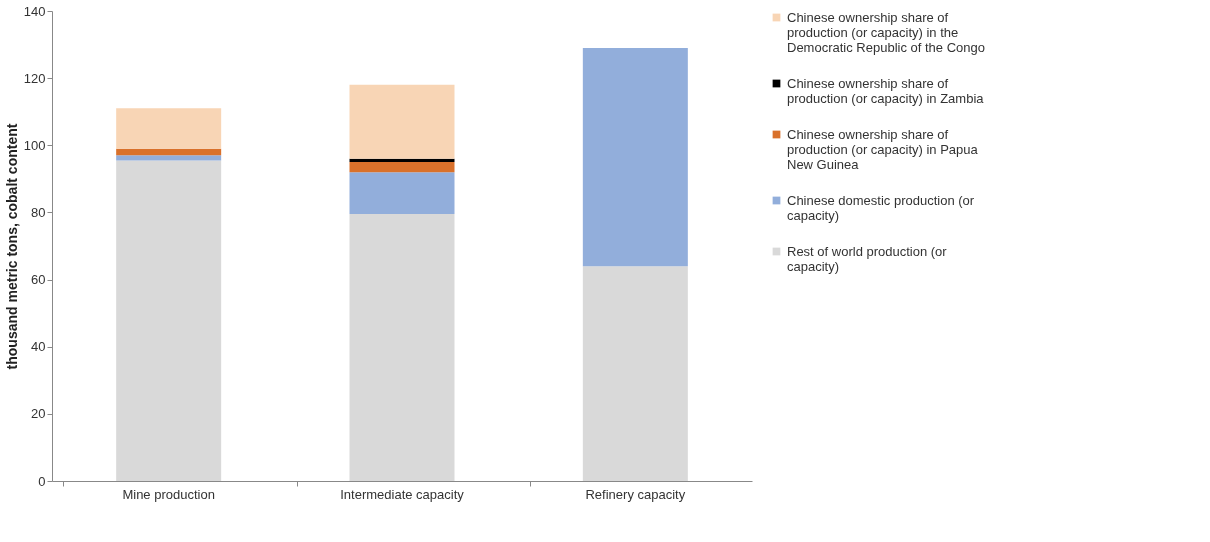 Image resolution: width=1210 pixels, height=542 pixels. What do you see at coordinates (883, 149) in the screenshot?
I see `legend-label: Chinese ownership share of production (or capacity) in Papua New Guinea` at bounding box center [883, 149].